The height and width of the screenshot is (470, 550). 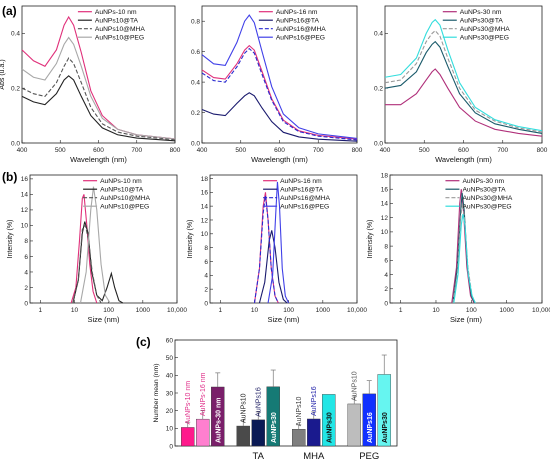 What do you see at coordinates (481, 12) in the screenshot?
I see `legend-label: AuNPs-30 nm` at bounding box center [481, 12].